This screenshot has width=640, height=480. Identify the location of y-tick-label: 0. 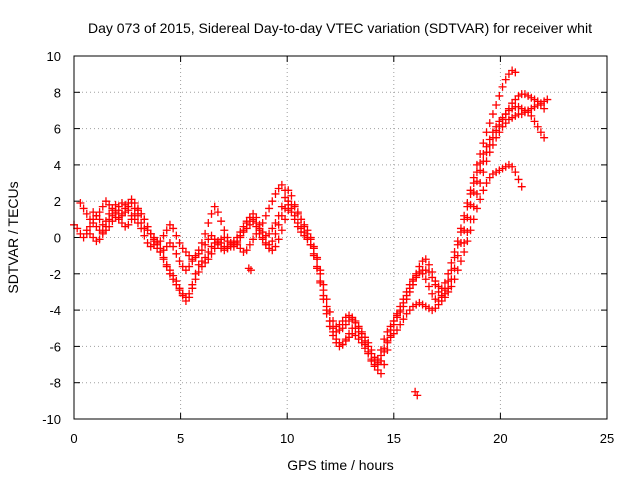
(57, 238).